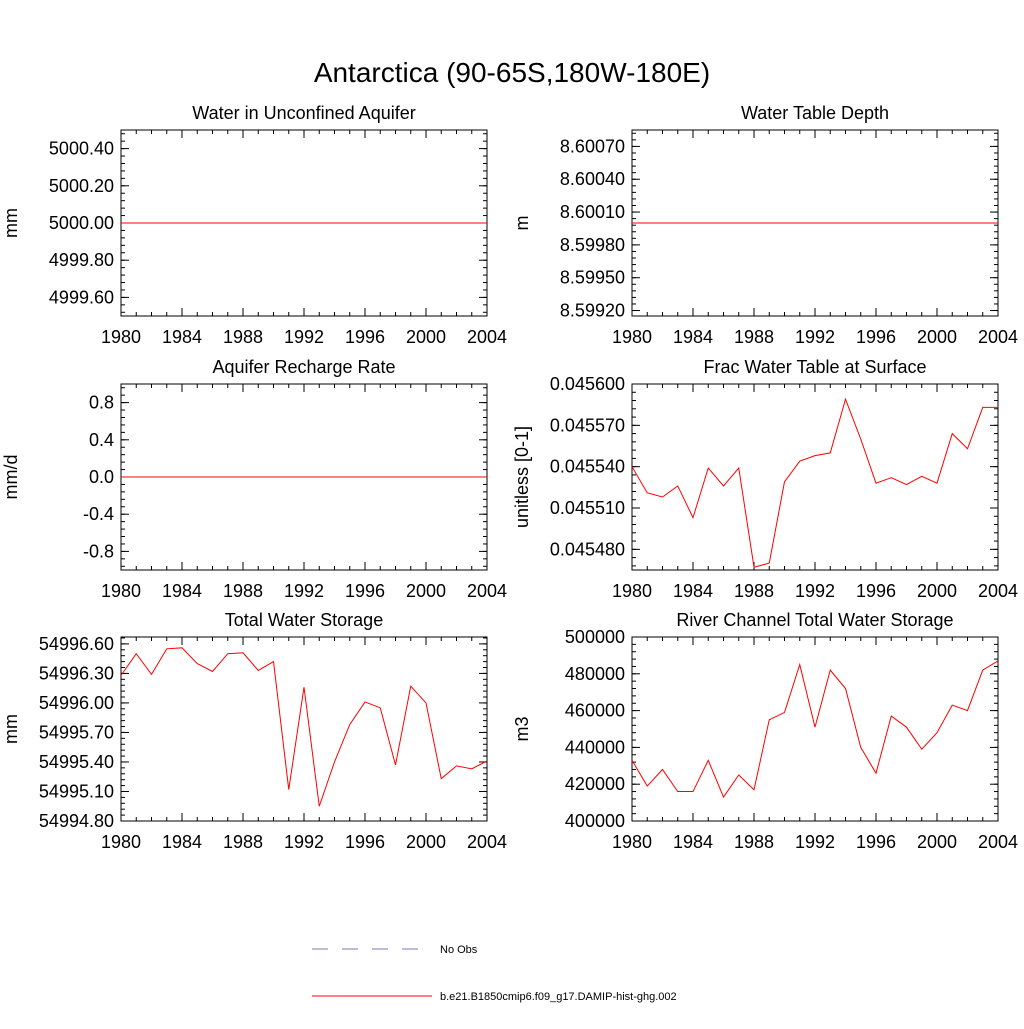 The width and height of the screenshot is (1024, 1029). What do you see at coordinates (81, 186) in the screenshot?
I see `y-tick-label: 5000.20` at bounding box center [81, 186].